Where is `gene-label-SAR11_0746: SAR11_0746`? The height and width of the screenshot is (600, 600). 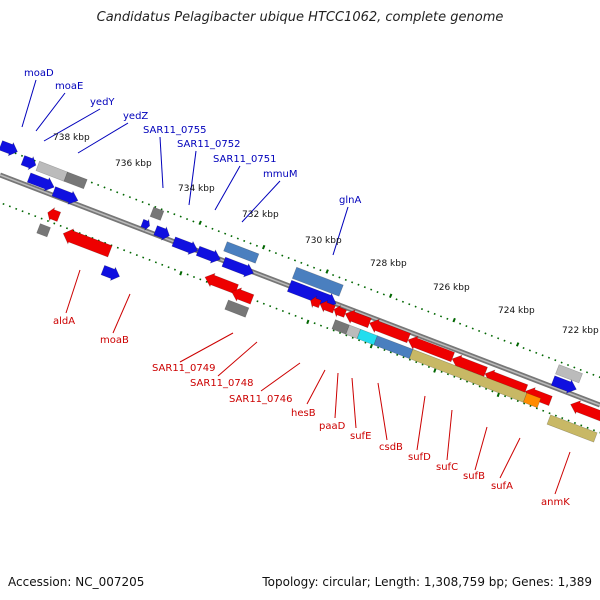
gene-label-SAR11_0746: SAR11_0746 is located at coordinates (261, 399).